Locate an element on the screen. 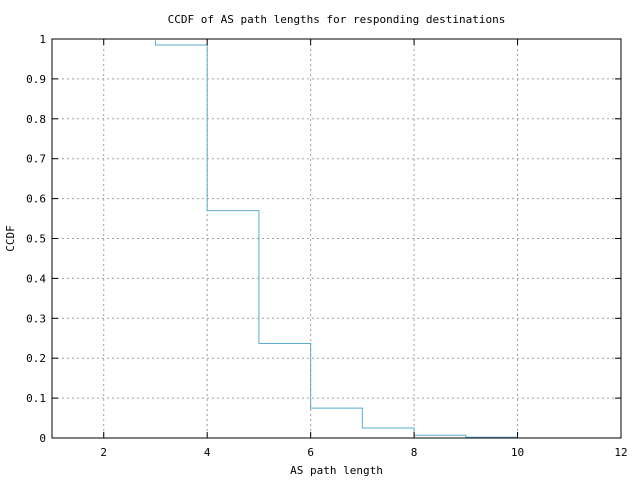 The width and height of the screenshot is (640, 484). y-tick-label: 0.2 is located at coordinates (36, 358).